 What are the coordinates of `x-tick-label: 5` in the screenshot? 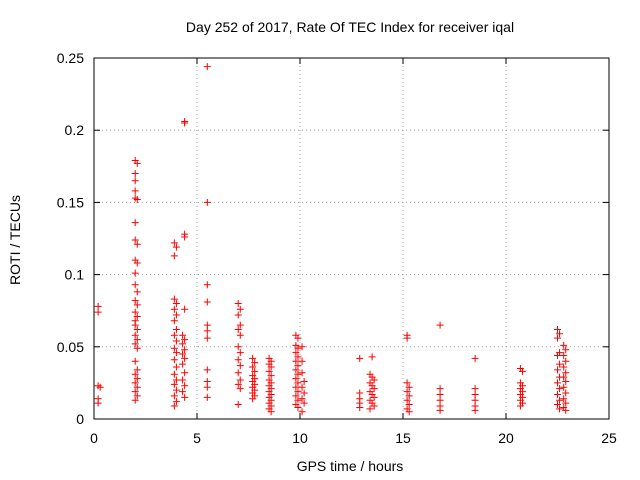 It's located at (197, 438).